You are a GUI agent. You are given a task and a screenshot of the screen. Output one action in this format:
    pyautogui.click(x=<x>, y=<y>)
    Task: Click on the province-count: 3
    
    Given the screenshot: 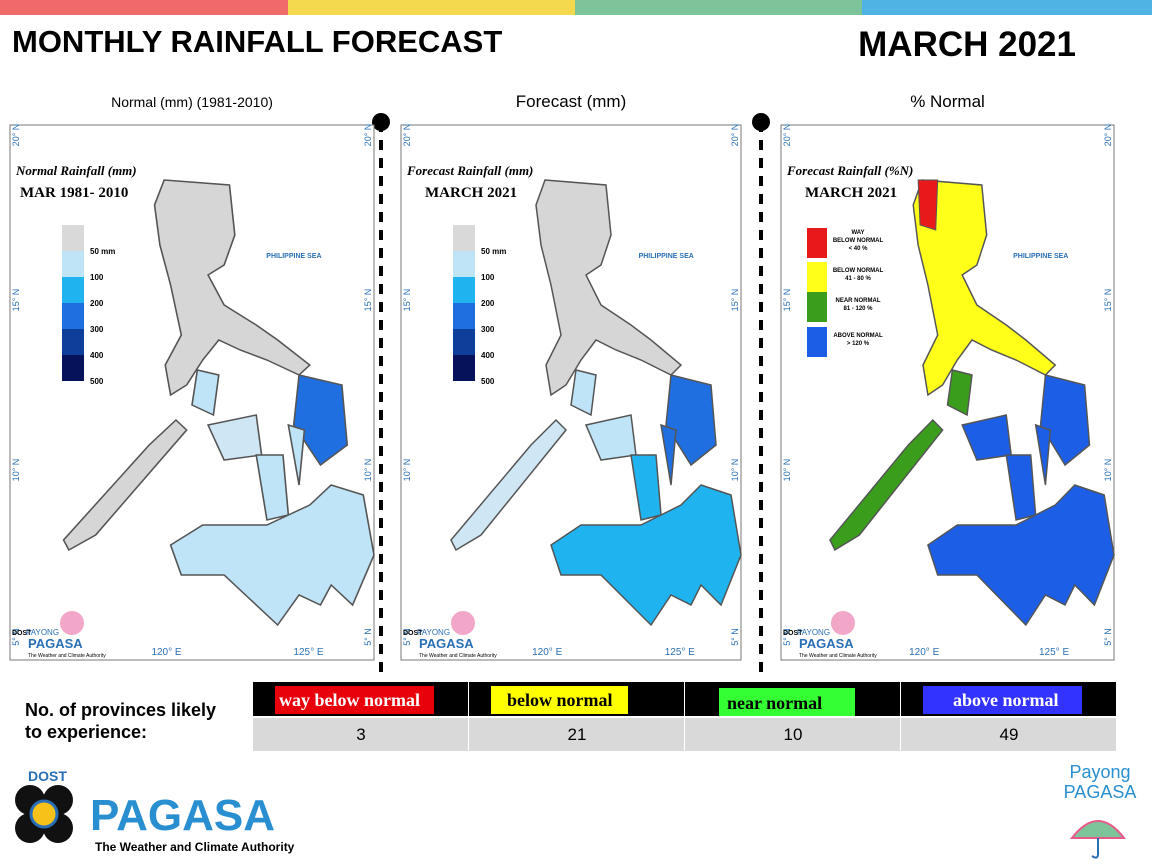 What is the action you would take?
    pyautogui.click(x=360, y=734)
    